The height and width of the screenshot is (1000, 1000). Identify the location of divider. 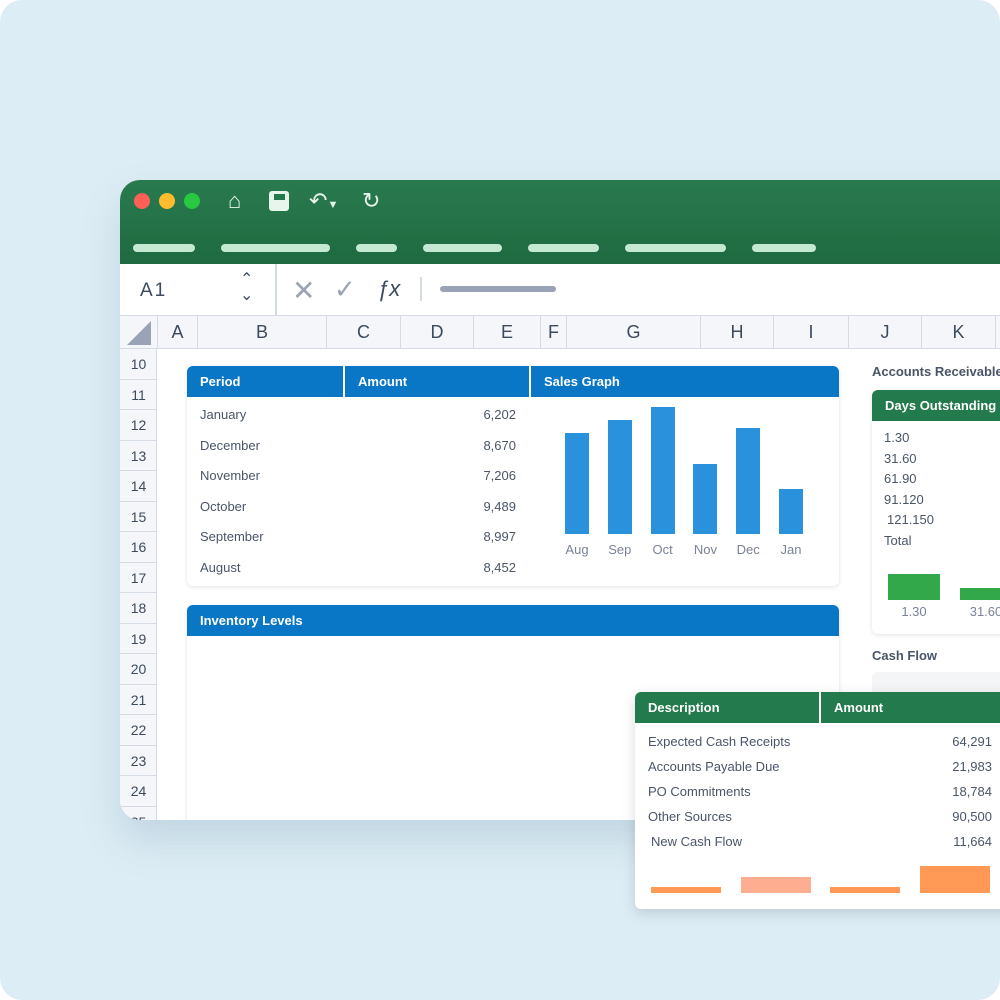
(421, 289).